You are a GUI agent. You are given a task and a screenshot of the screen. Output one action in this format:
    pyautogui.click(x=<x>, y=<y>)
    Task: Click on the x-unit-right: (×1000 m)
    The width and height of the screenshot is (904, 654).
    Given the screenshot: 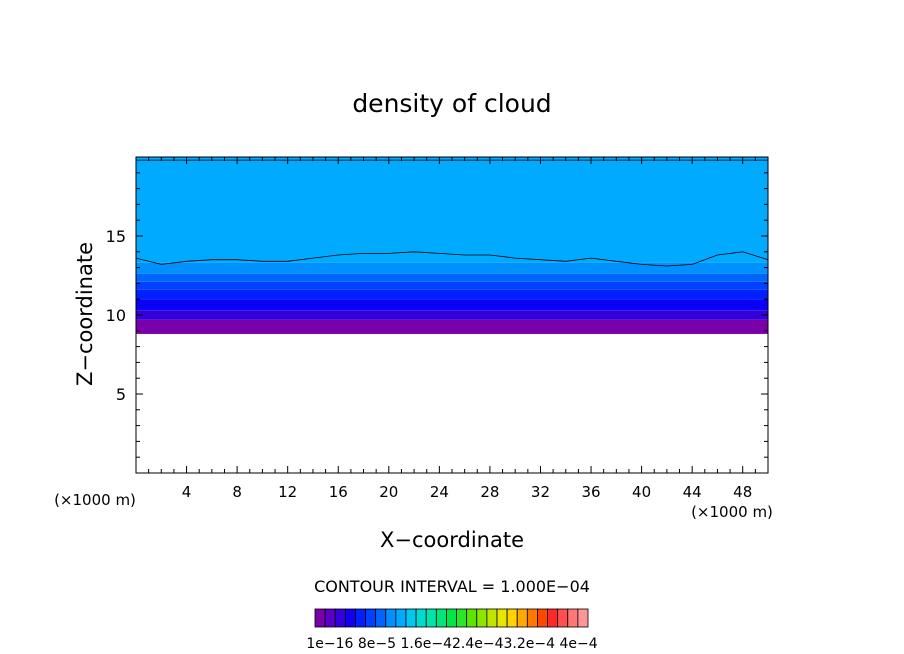 What is the action you would take?
    pyautogui.click(x=732, y=512)
    